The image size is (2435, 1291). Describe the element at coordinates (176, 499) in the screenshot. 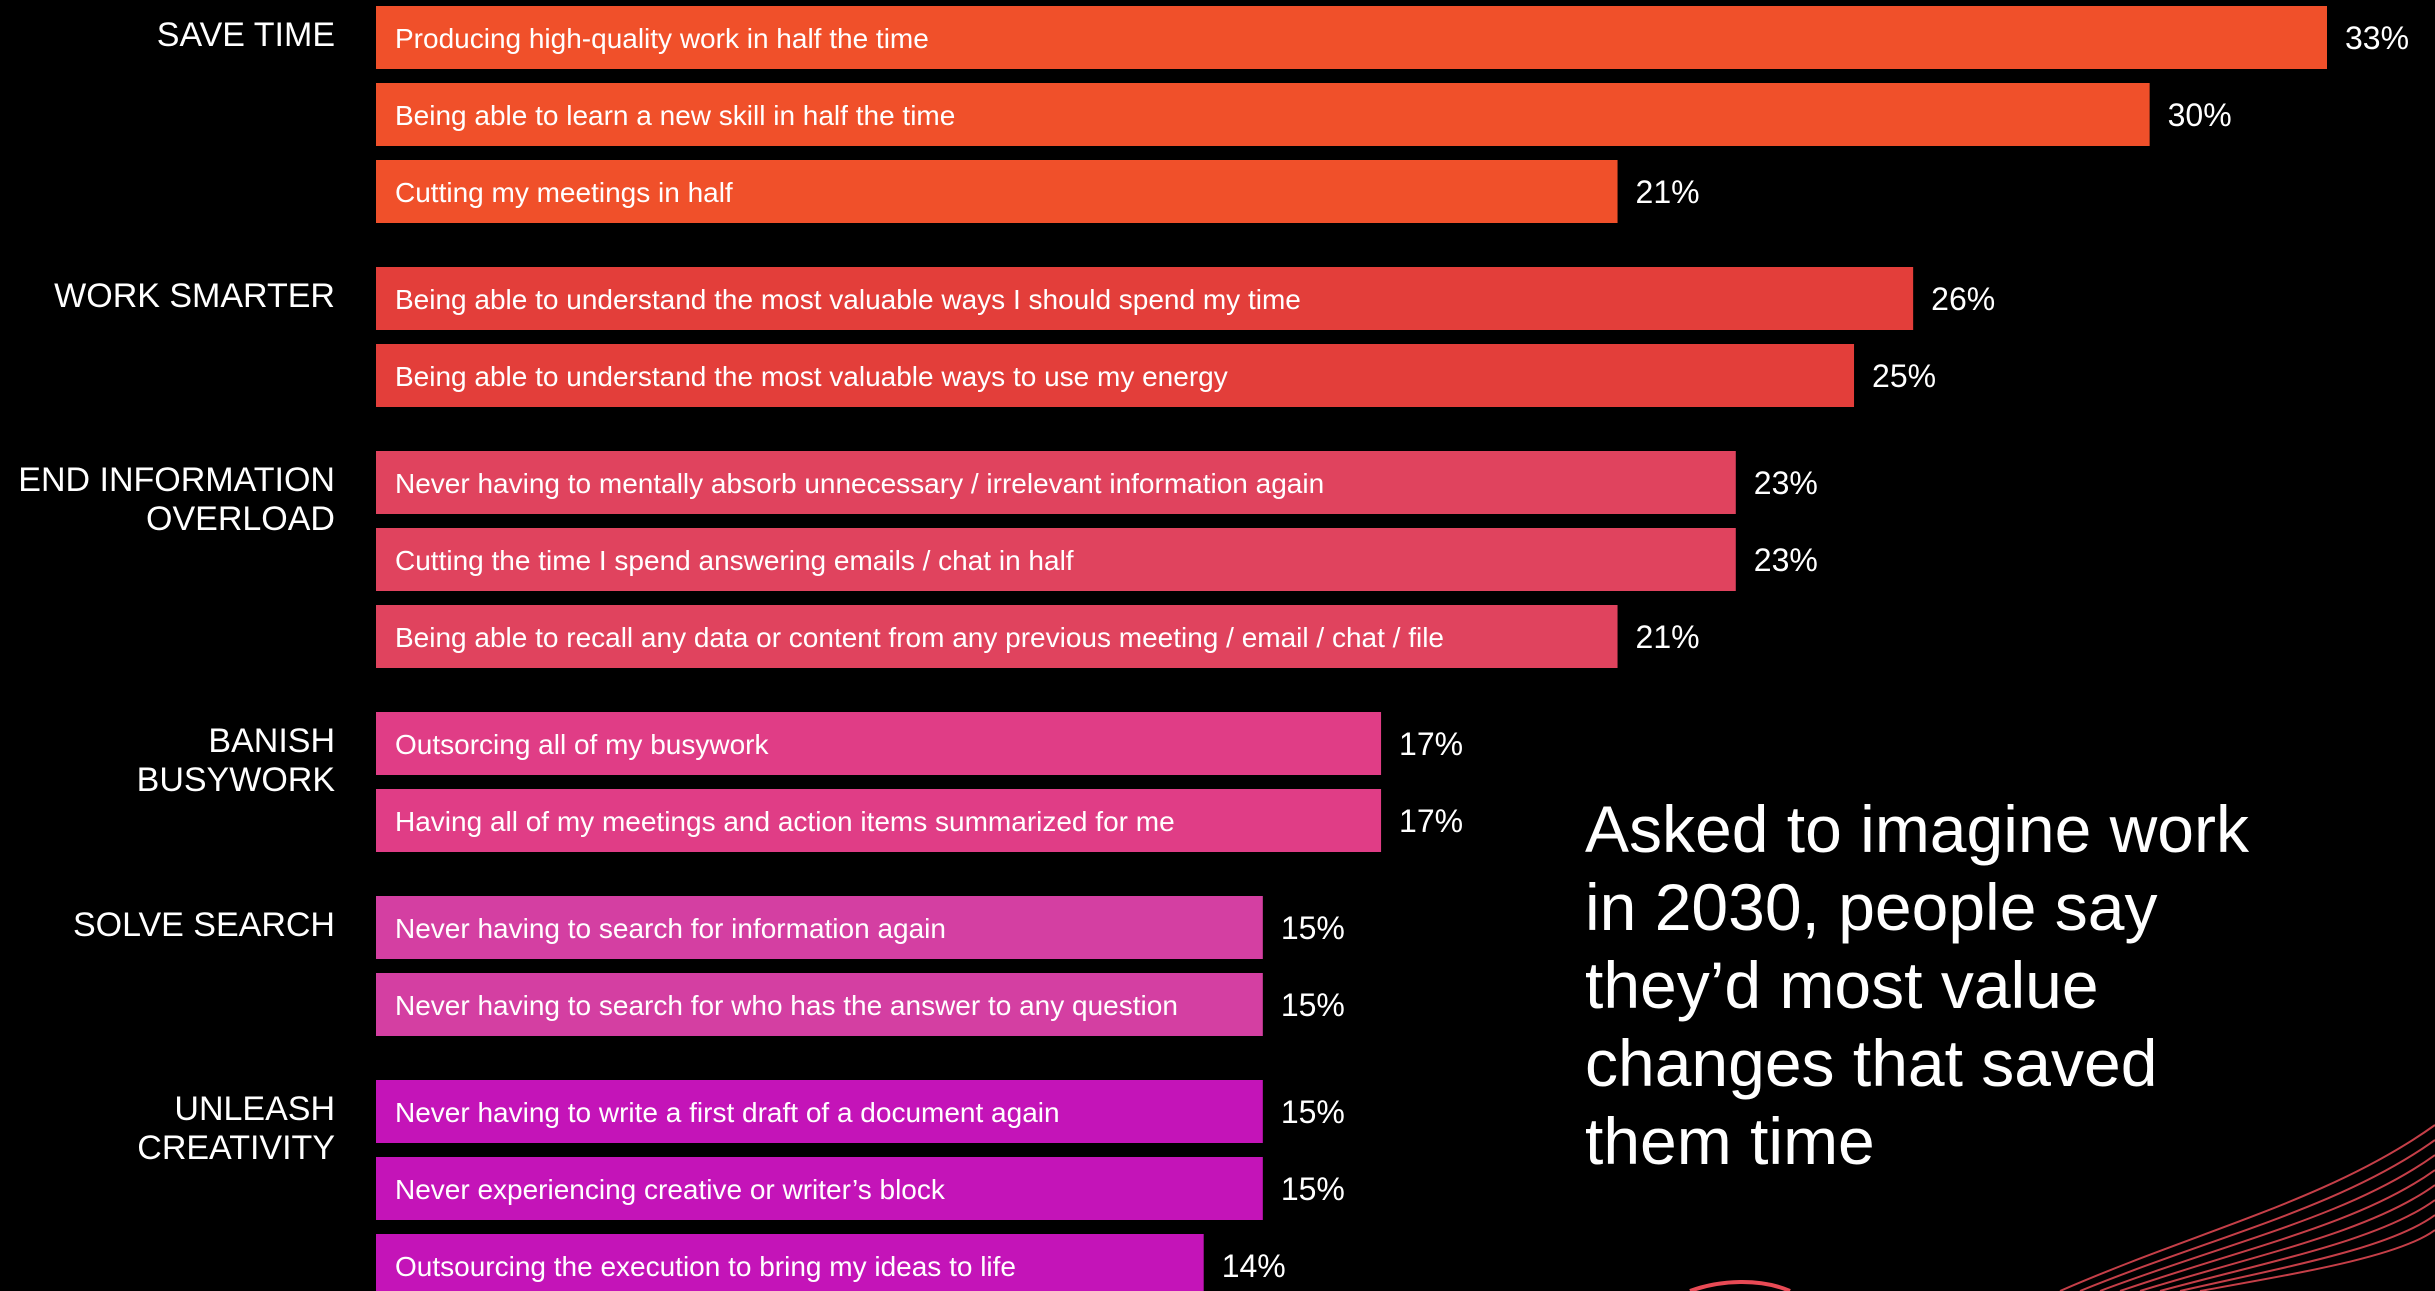

I see `category-label: END INFORMATION OVERLOAD` at that location.